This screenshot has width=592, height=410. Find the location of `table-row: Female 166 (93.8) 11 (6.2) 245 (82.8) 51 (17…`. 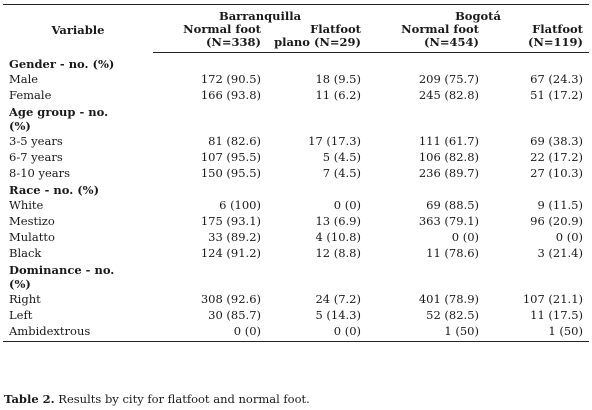

table-row: Female 166 (93.8) 11 (6.2) 245 (82.8) 51 (17… is located at coordinates (296, 95).